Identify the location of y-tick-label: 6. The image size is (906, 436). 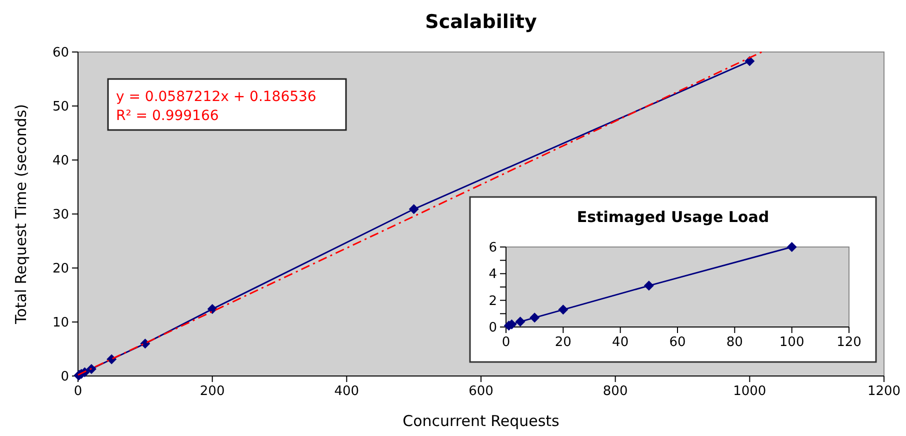
(492, 248).